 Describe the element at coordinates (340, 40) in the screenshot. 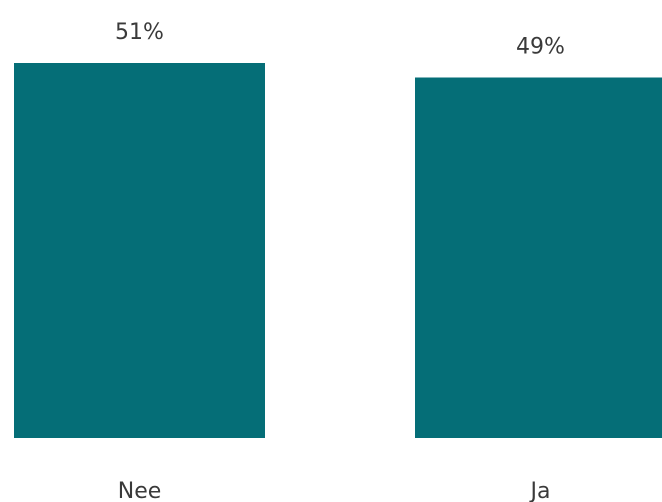

I see `data-labels-group: 51% 49%` at that location.